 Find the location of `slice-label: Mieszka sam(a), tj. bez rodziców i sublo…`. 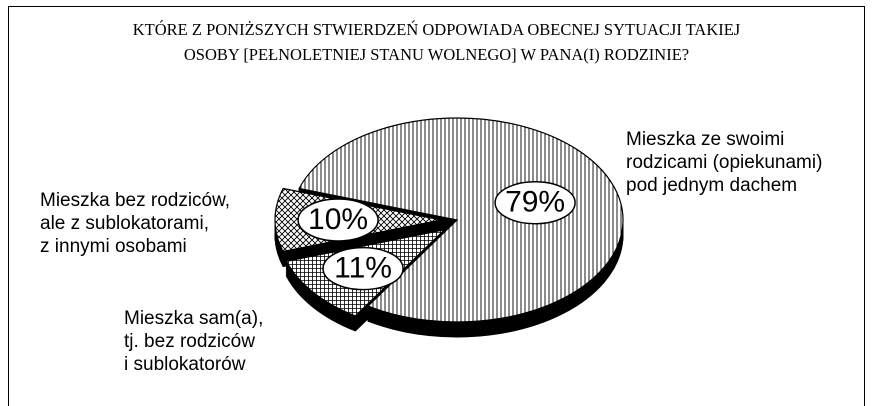

slice-label: Mieszka sam(a), tj. bez rodziców i sublo… is located at coordinates (194, 341).